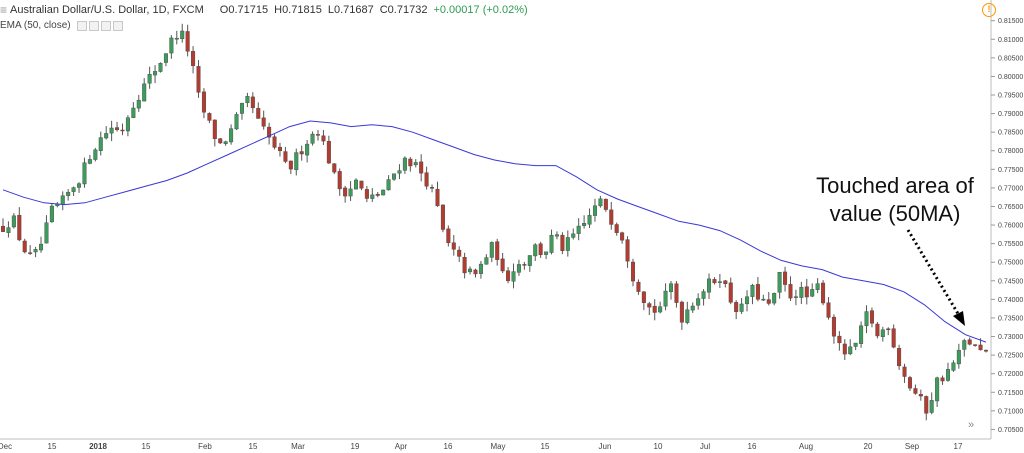  I want to click on y-tick-label: 0.74500, so click(1010, 281).